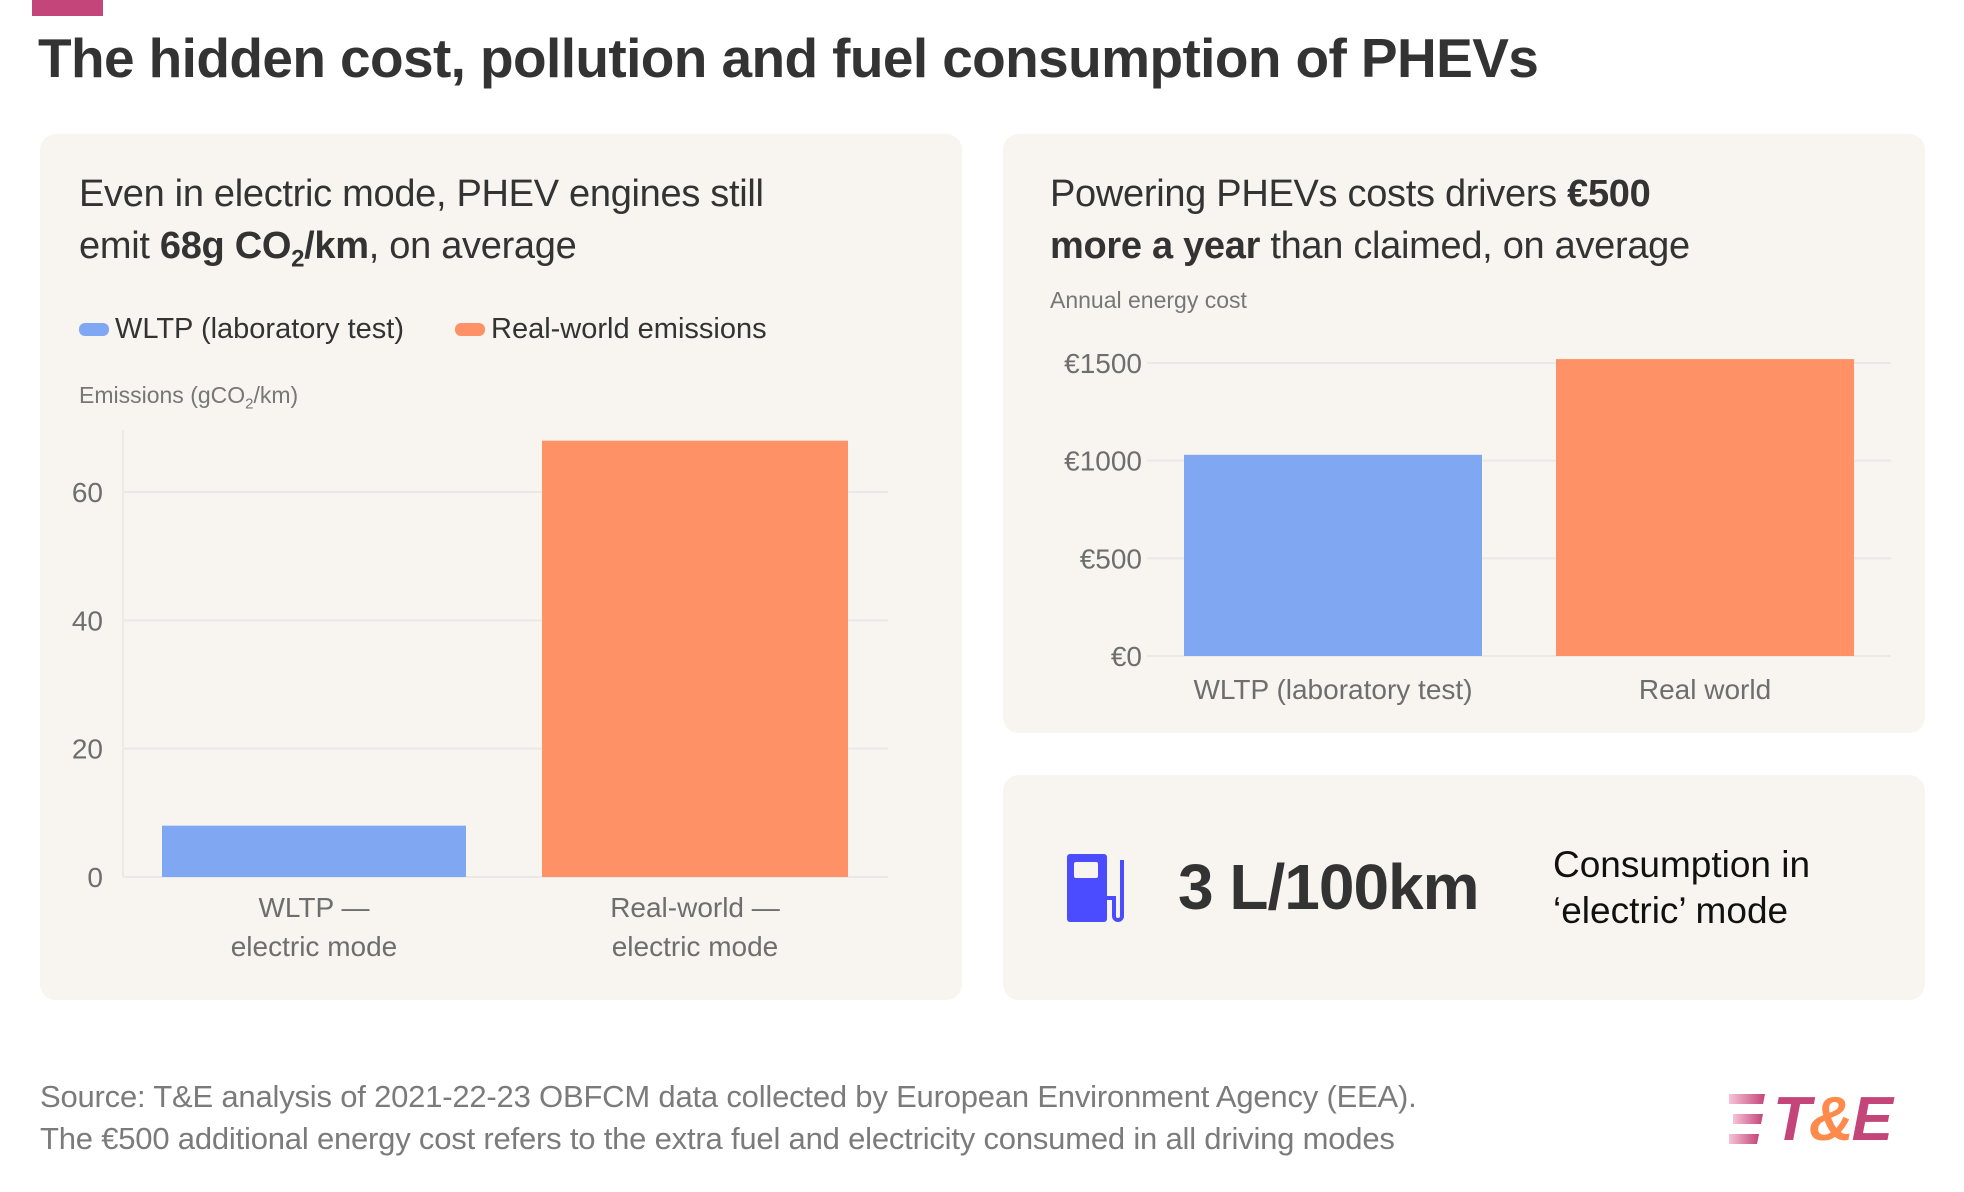 The image size is (1964, 1192). Describe the element at coordinates (95, 877) in the screenshot. I see `y-tick-label: 0` at that location.